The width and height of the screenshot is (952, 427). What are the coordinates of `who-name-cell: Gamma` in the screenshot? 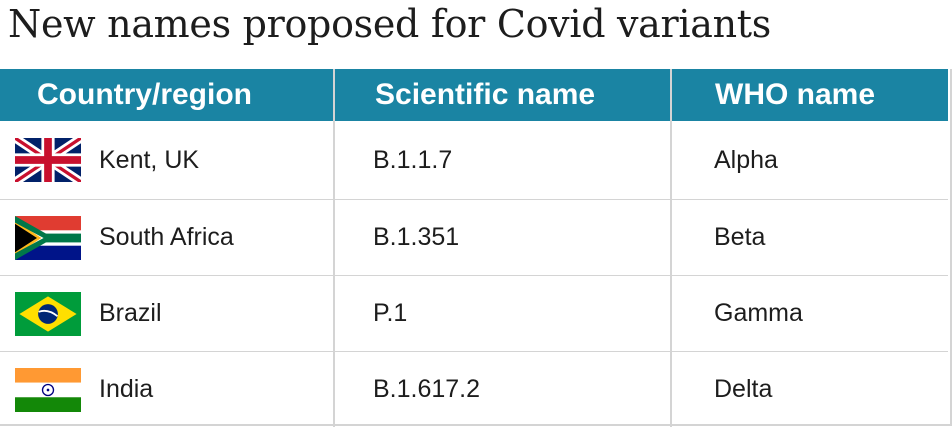 It's located at (809, 313).